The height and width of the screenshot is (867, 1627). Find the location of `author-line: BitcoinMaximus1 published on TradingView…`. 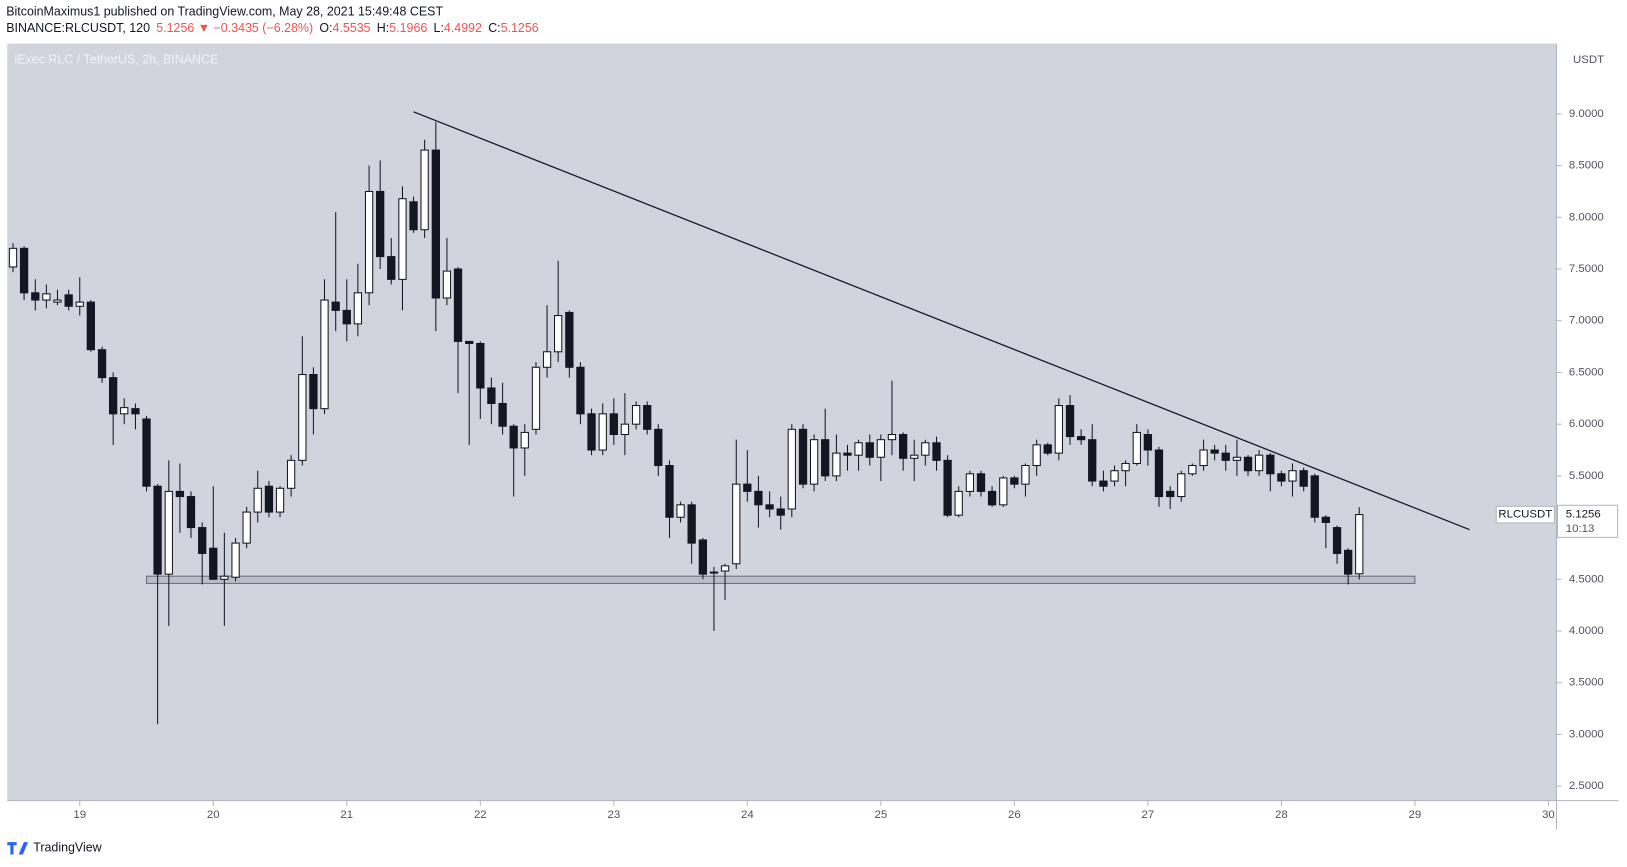

author-line: BitcoinMaximus1 published on TradingView… is located at coordinates (224, 12).